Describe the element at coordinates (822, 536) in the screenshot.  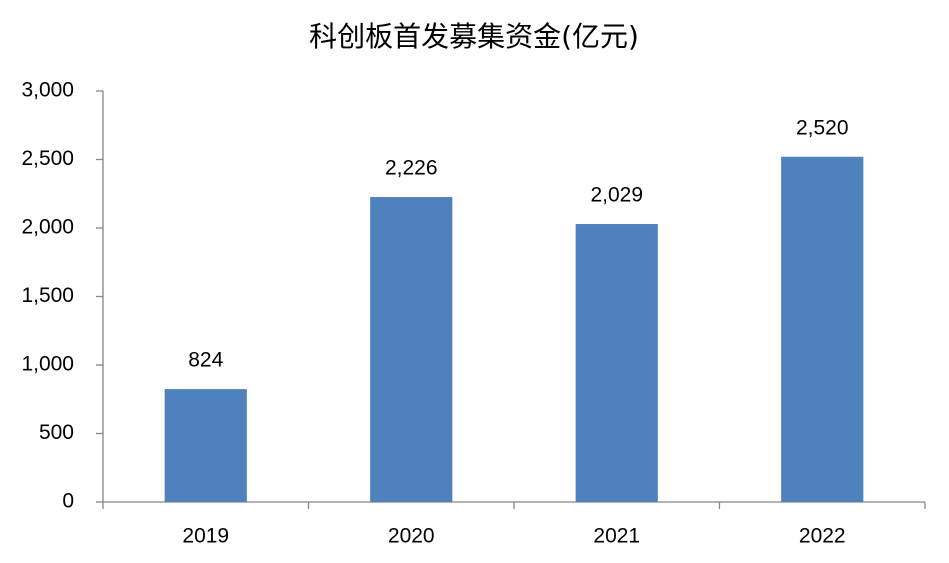
I see `x-tick-label: 2022` at that location.